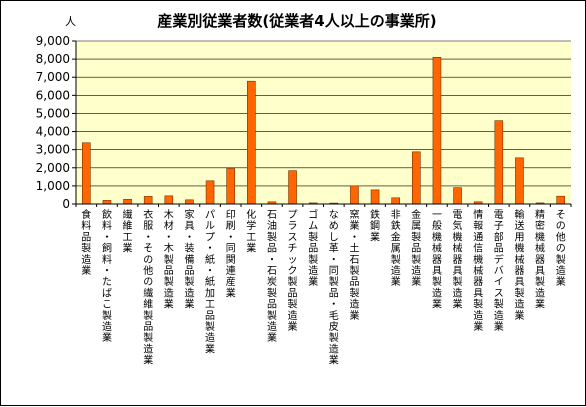  Describe the element at coordinates (561, 248) in the screenshot. I see `x-tick-label: その他の製造業` at that location.